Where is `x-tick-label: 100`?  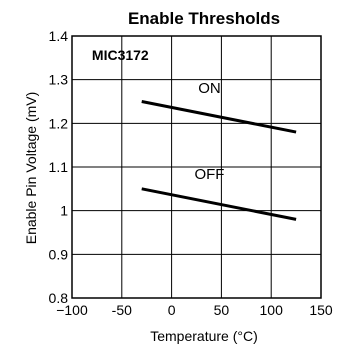
x-tick-label: 100 is located at coordinates (272, 310).